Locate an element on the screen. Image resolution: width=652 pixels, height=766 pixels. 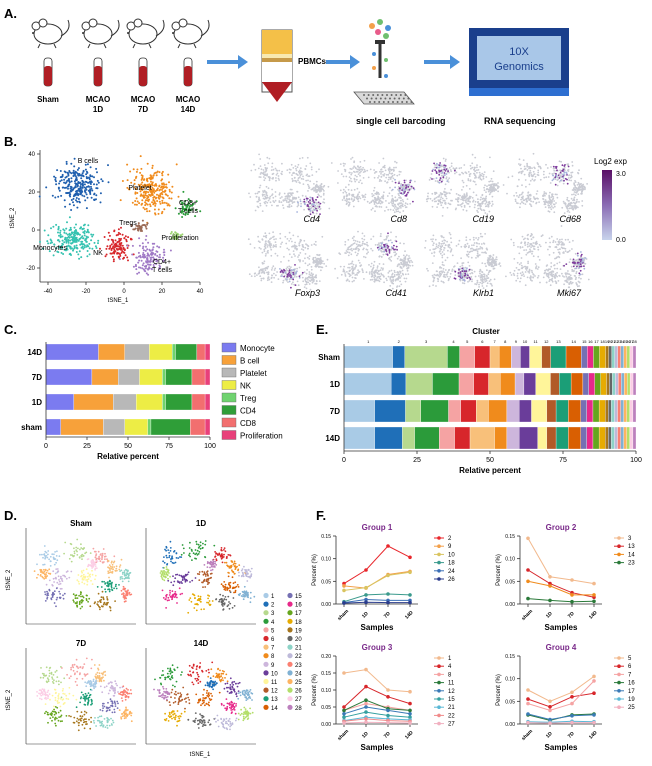
gene-feature-plot: Cd41 is located at coordinates (374, 264).